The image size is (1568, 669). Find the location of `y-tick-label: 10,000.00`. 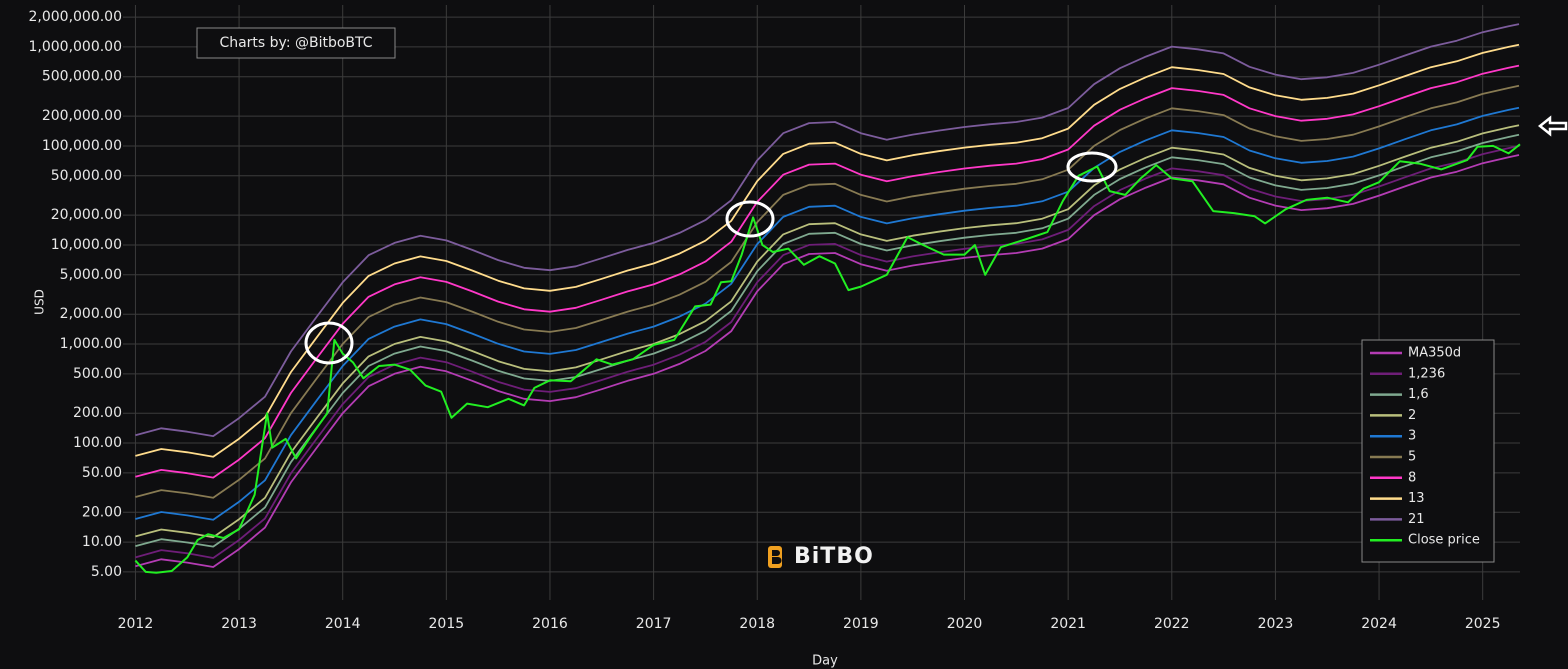

y-tick-label: 10,000.00 is located at coordinates (86, 245).